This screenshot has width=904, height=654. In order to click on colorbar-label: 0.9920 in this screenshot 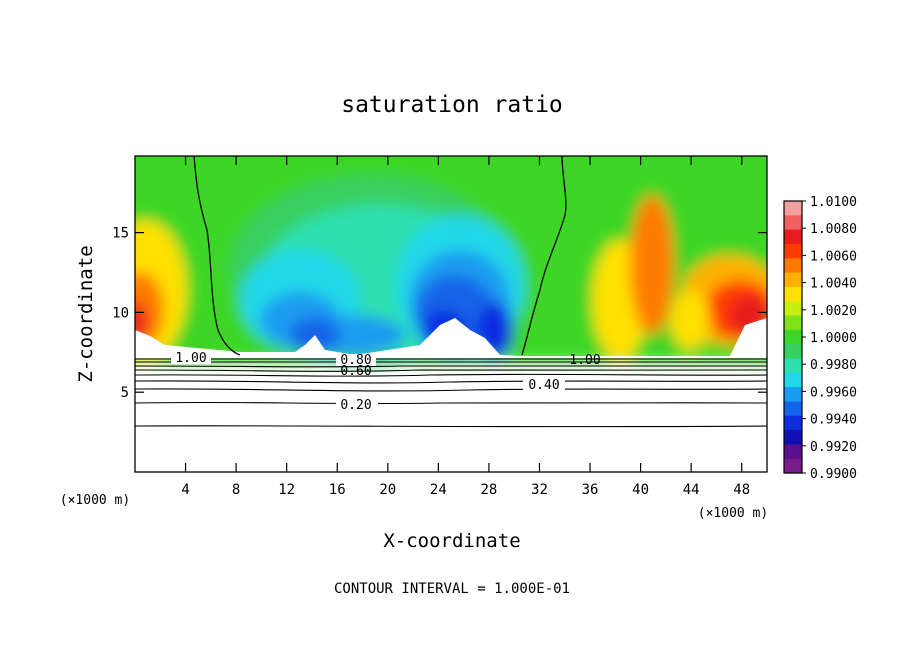, I will do `click(833, 447)`.